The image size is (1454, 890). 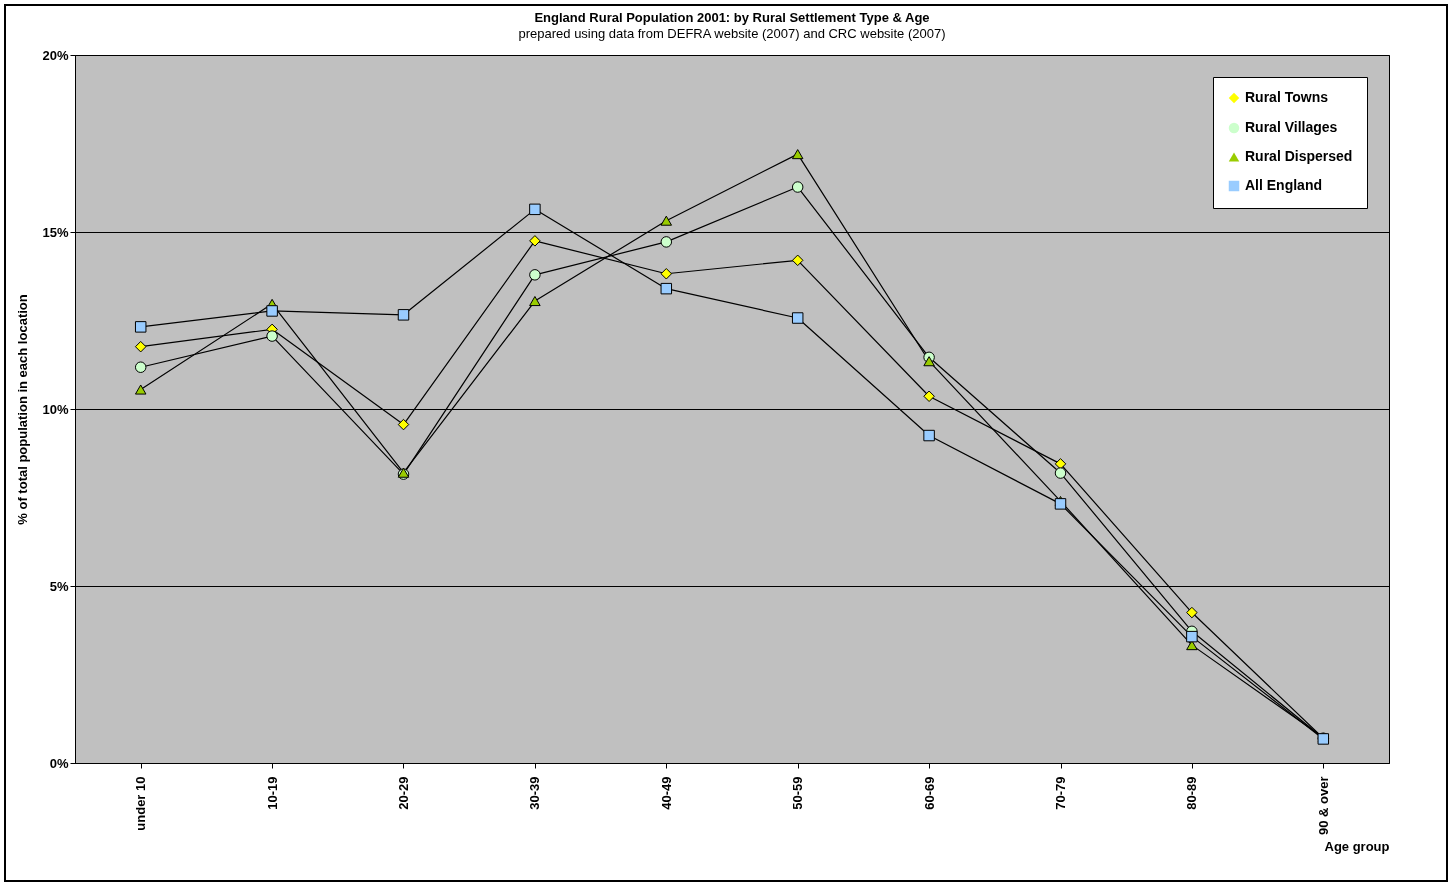 What do you see at coordinates (1060, 793) in the screenshot?
I see `x-tick-label: 70-79` at bounding box center [1060, 793].